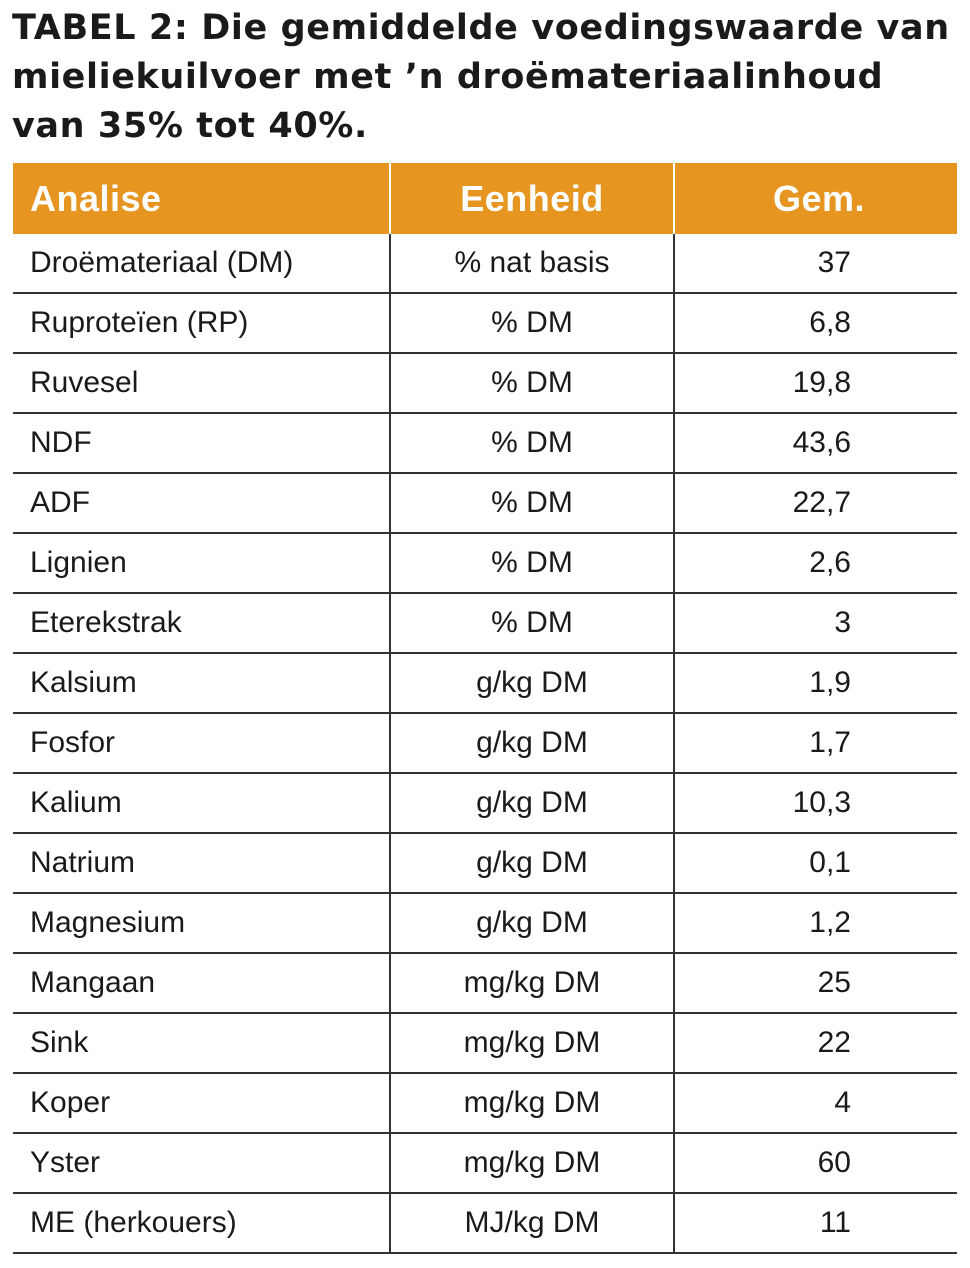 This screenshot has height=1268, width=970. Describe the element at coordinates (815, 743) in the screenshot. I see `value-cell: 1,7` at that location.